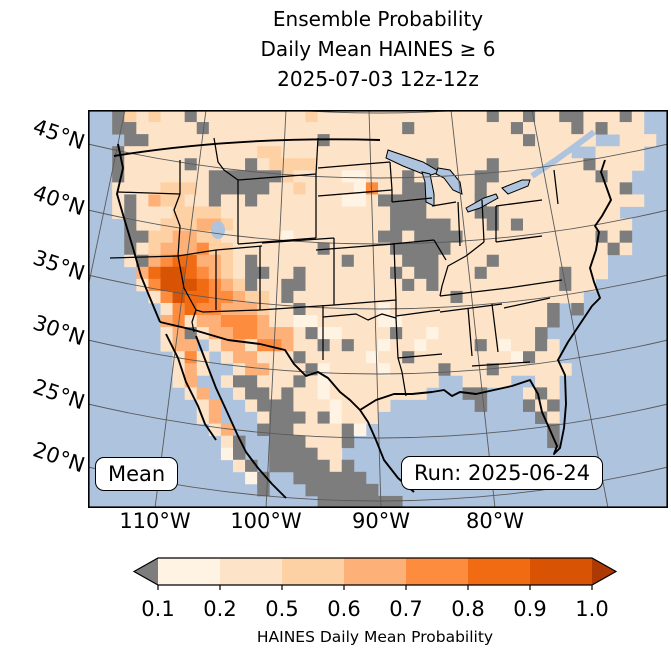 The image size is (671, 658). What do you see at coordinates (266, 521) in the screenshot?
I see `lon-tick-label: 100°W` at bounding box center [266, 521].